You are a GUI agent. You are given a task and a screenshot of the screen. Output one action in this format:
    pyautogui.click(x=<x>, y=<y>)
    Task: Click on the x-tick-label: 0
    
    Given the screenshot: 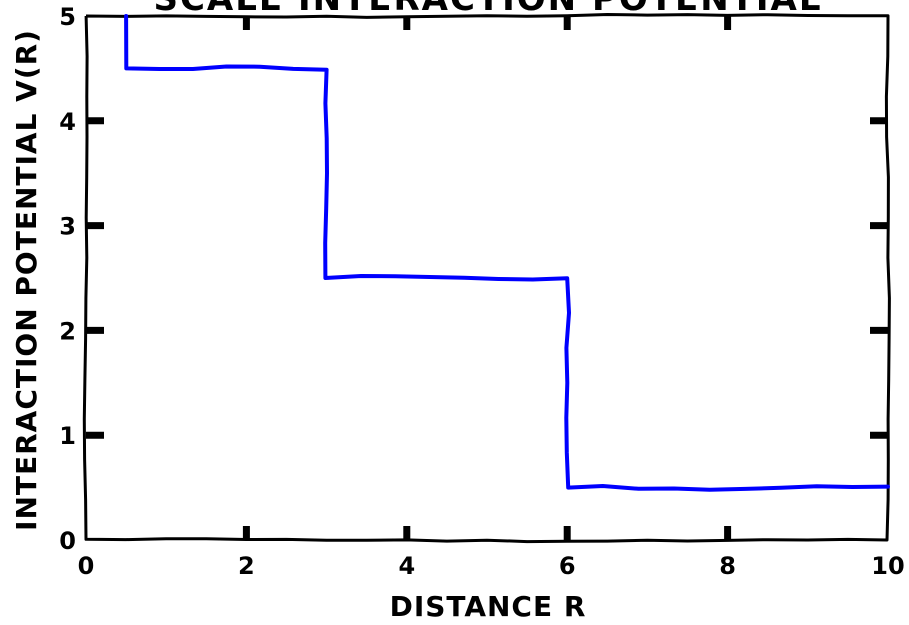 What is the action you would take?
    pyautogui.click(x=86, y=566)
    